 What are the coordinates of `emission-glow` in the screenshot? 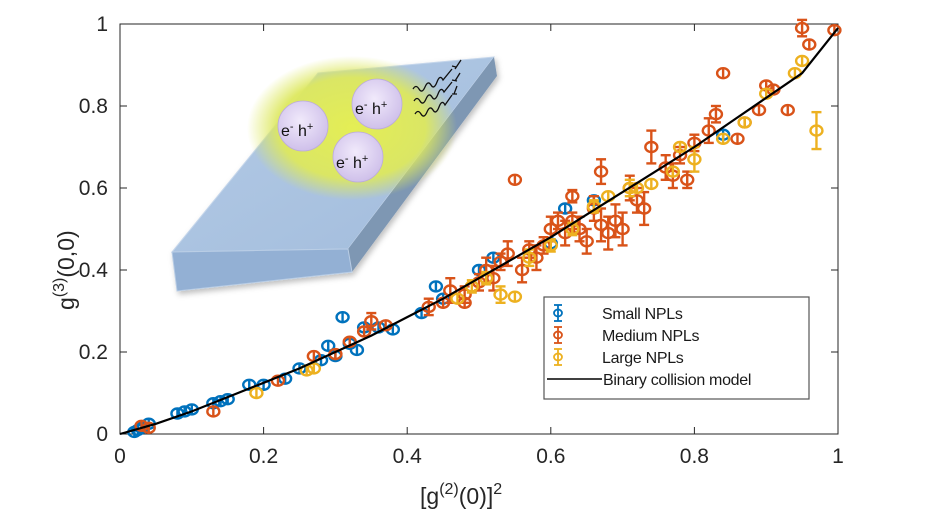 It's located at (352, 128).